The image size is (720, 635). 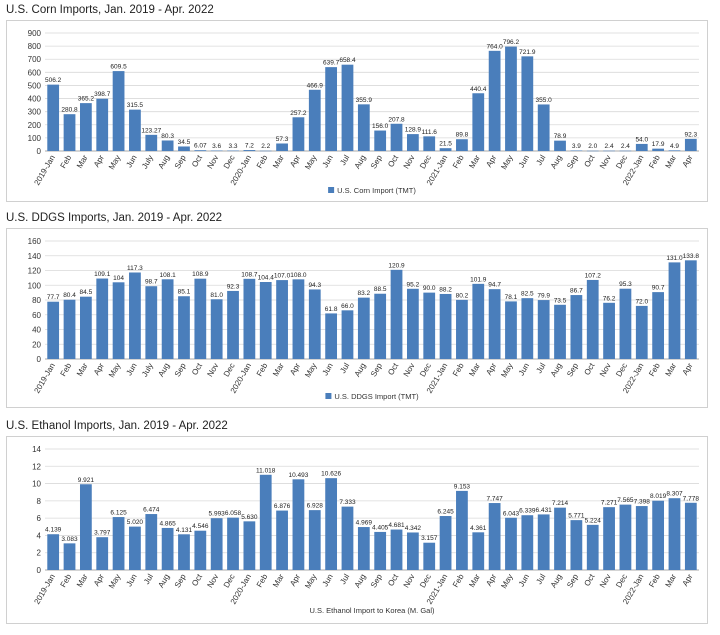 I want to click on ddgs-x-tick-label: Oct, so click(x=393, y=369).